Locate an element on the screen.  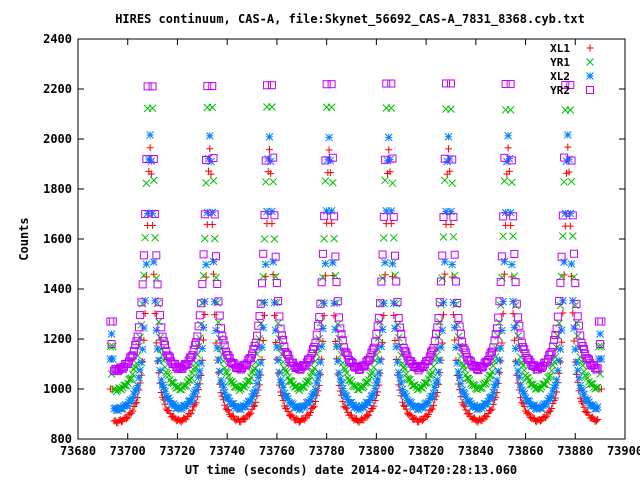
y-tick-label: 2200 is located at coordinates (57, 89).